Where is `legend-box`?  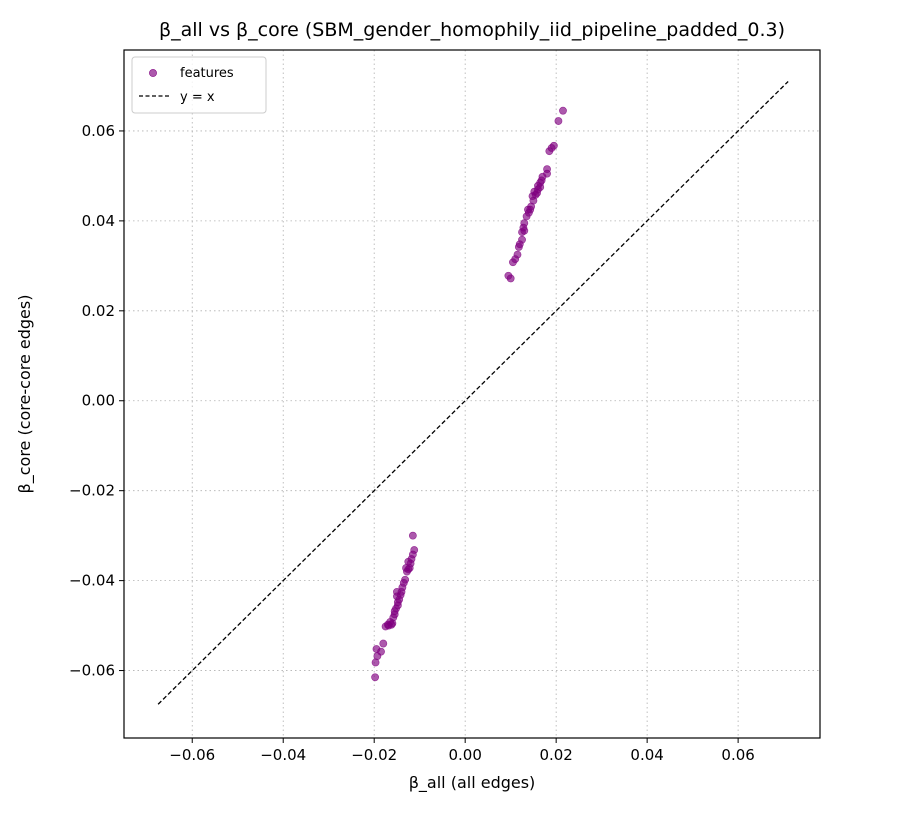 legend-box is located at coordinates (199, 85).